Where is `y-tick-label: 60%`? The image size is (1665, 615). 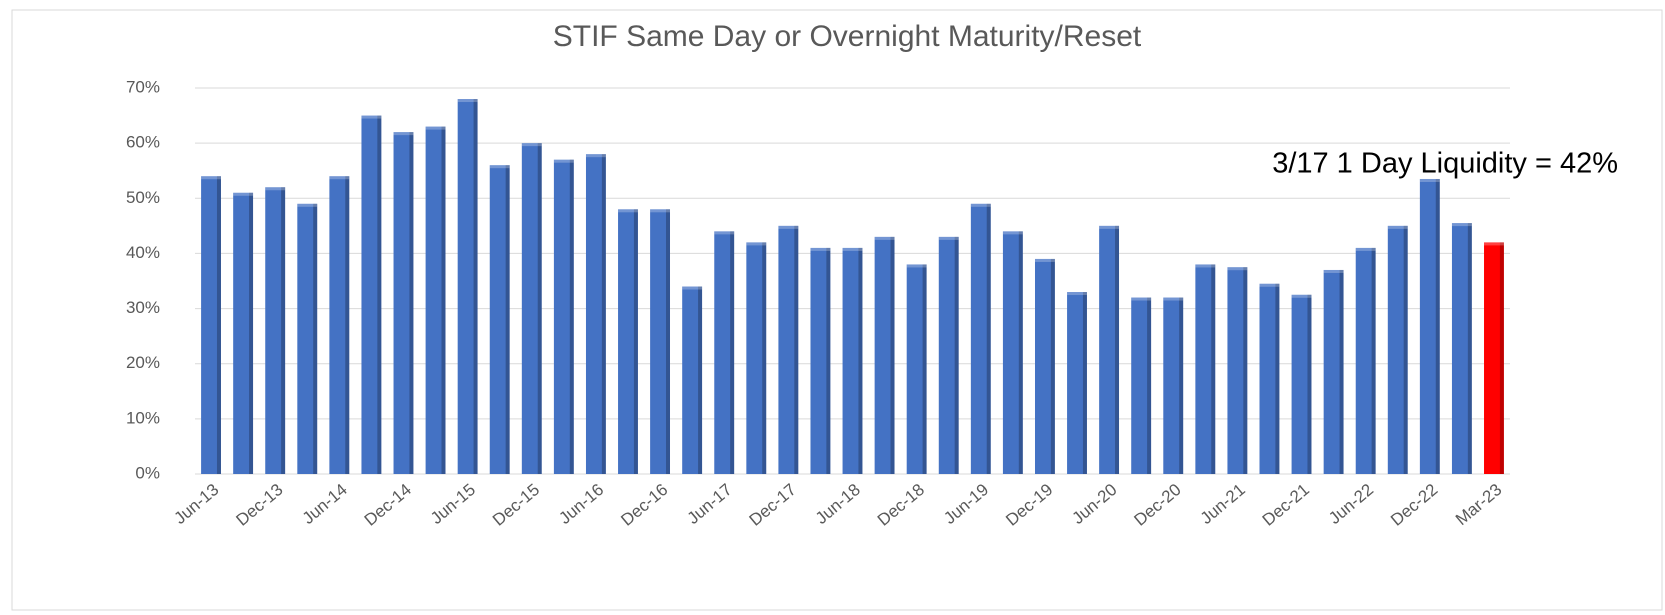 y-tick-label: 60% is located at coordinates (143, 142).